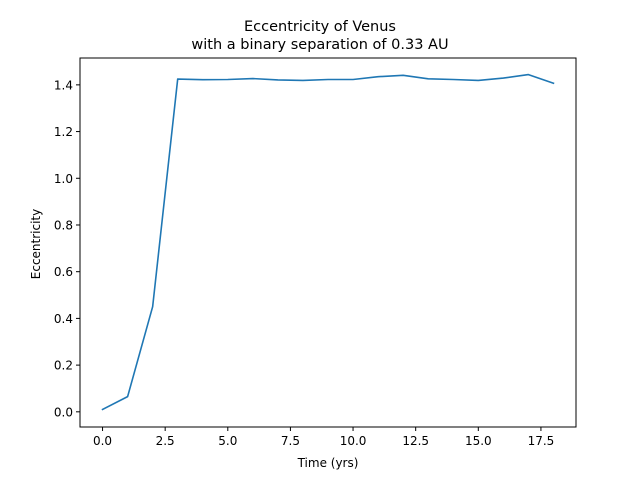 The height and width of the screenshot is (480, 640). Describe the element at coordinates (102, 441) in the screenshot. I see `x-tick-label: 0.0` at that location.